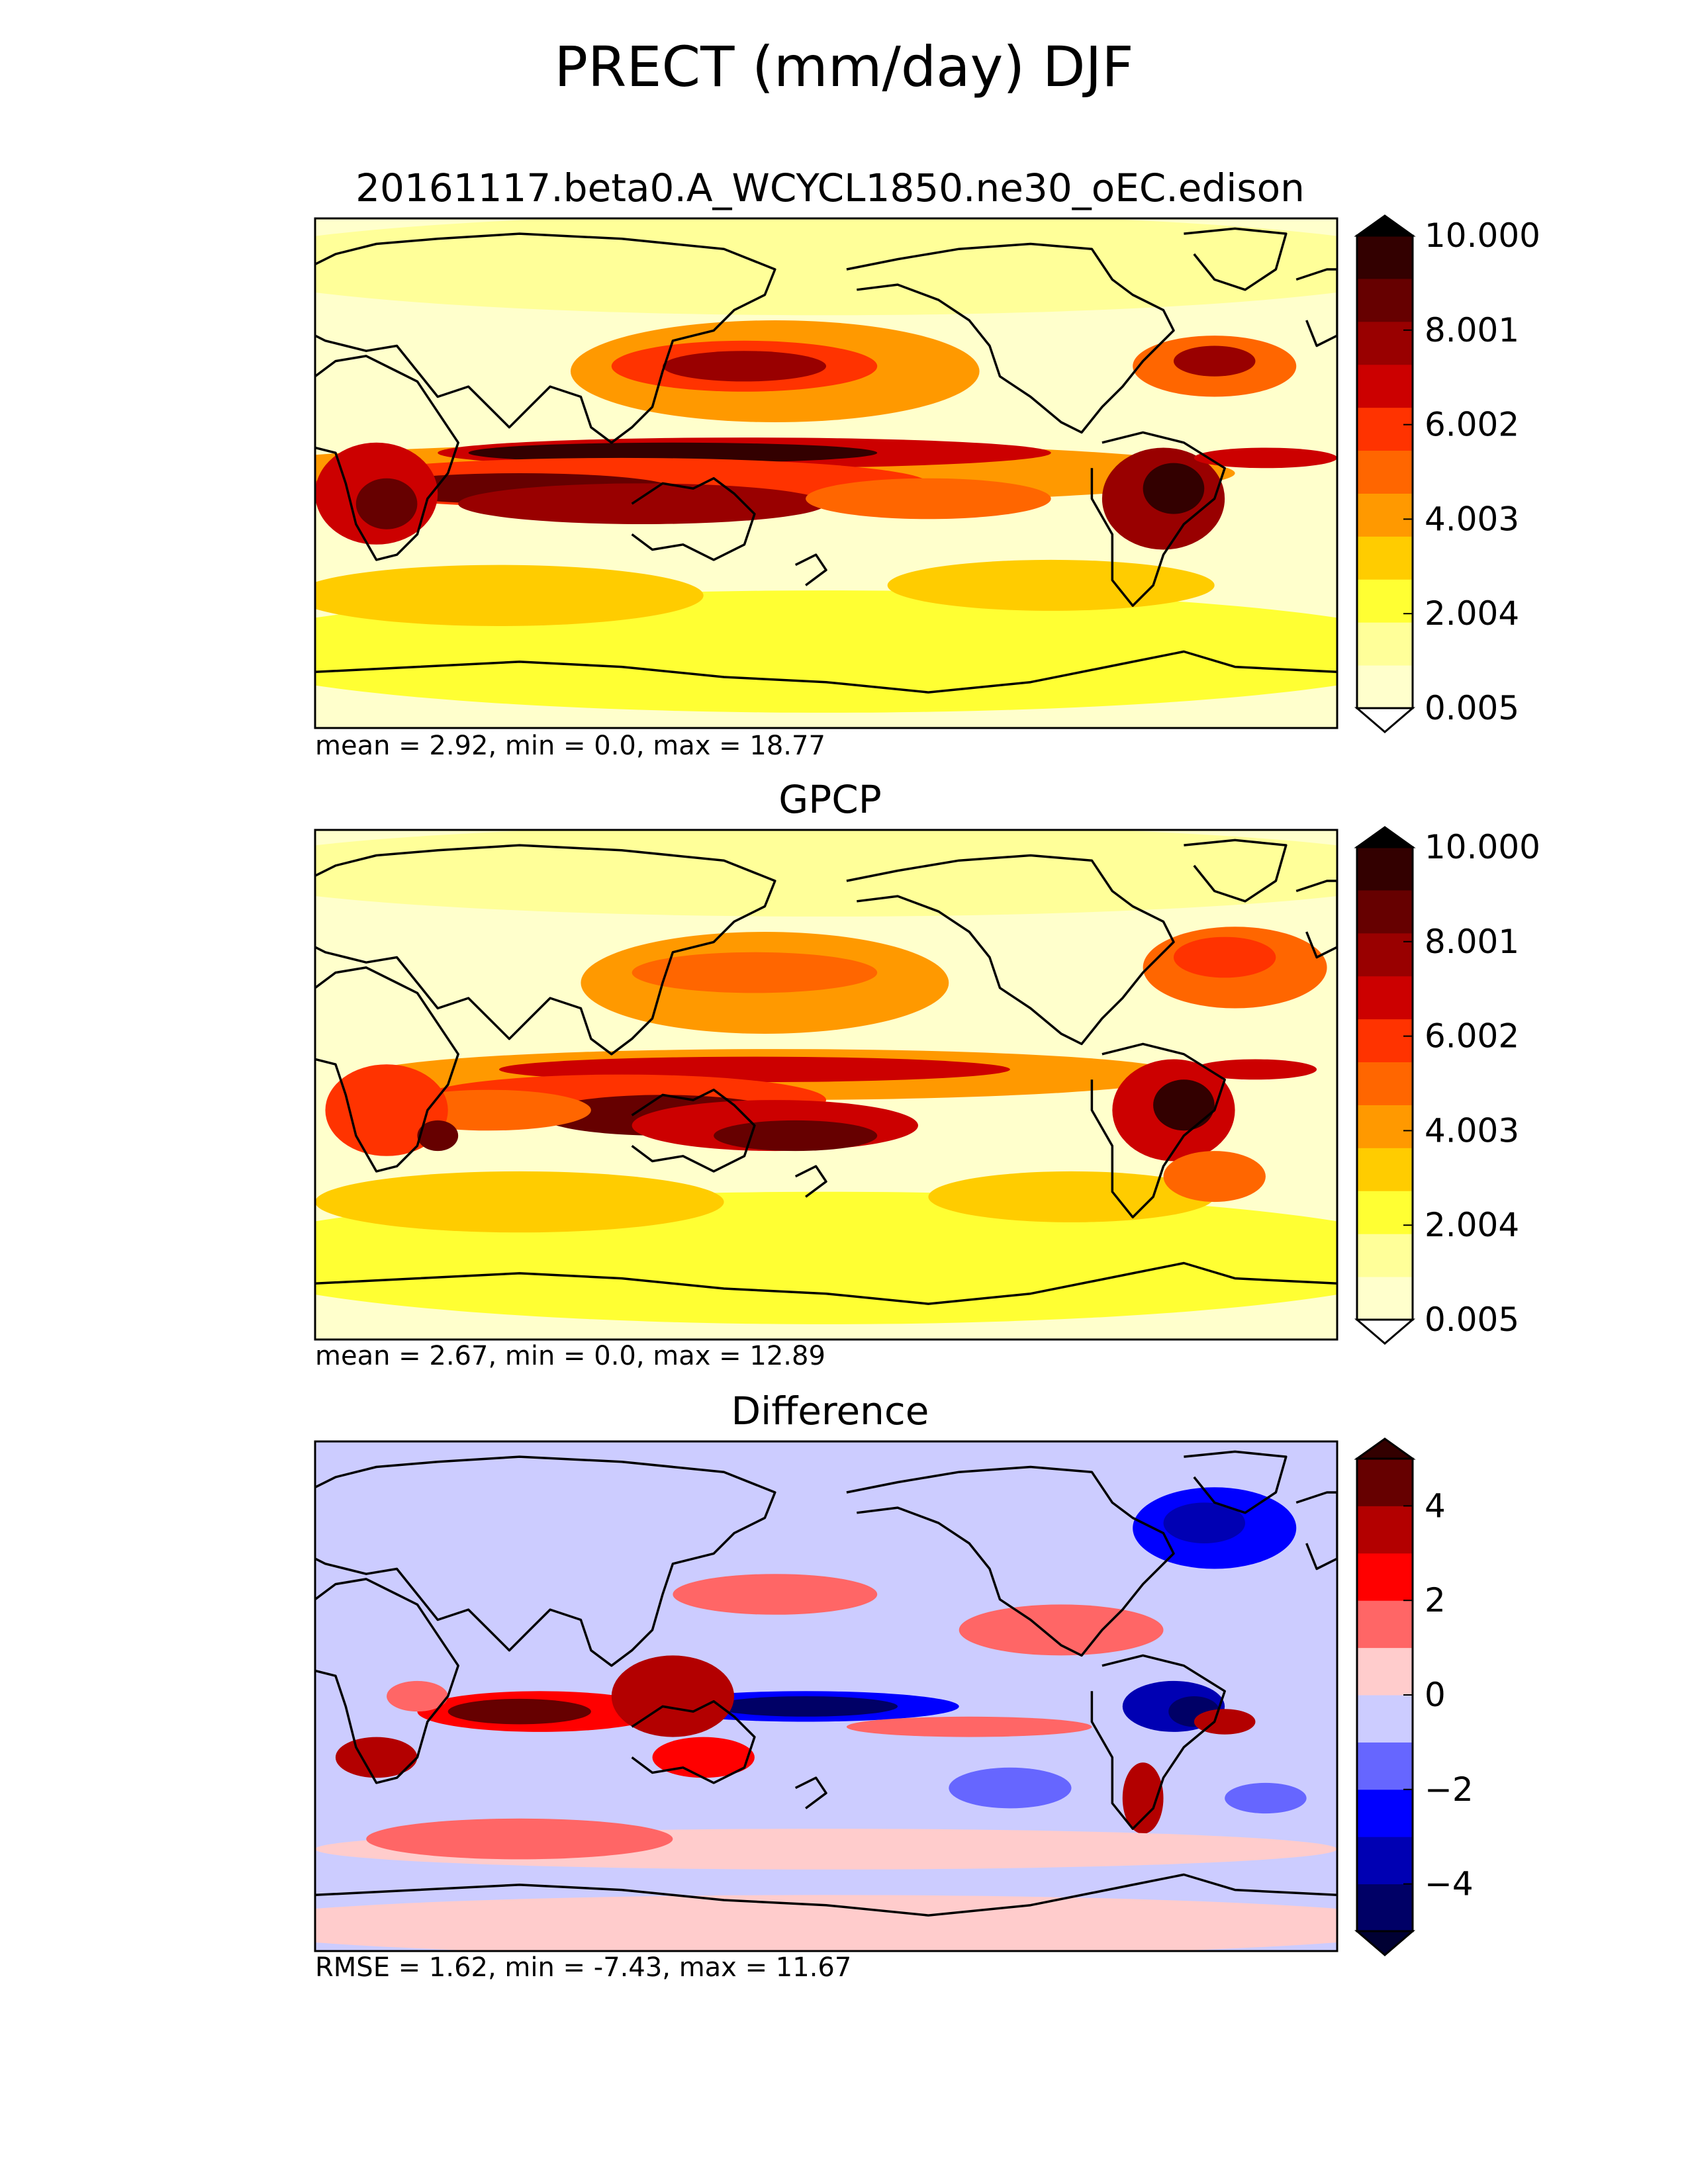  What do you see at coordinates (1447, 1085) in the screenshot?
I see `colorbar-2: 10.000 8.001 6.002 4.003 2.004 0.005` at bounding box center [1447, 1085].